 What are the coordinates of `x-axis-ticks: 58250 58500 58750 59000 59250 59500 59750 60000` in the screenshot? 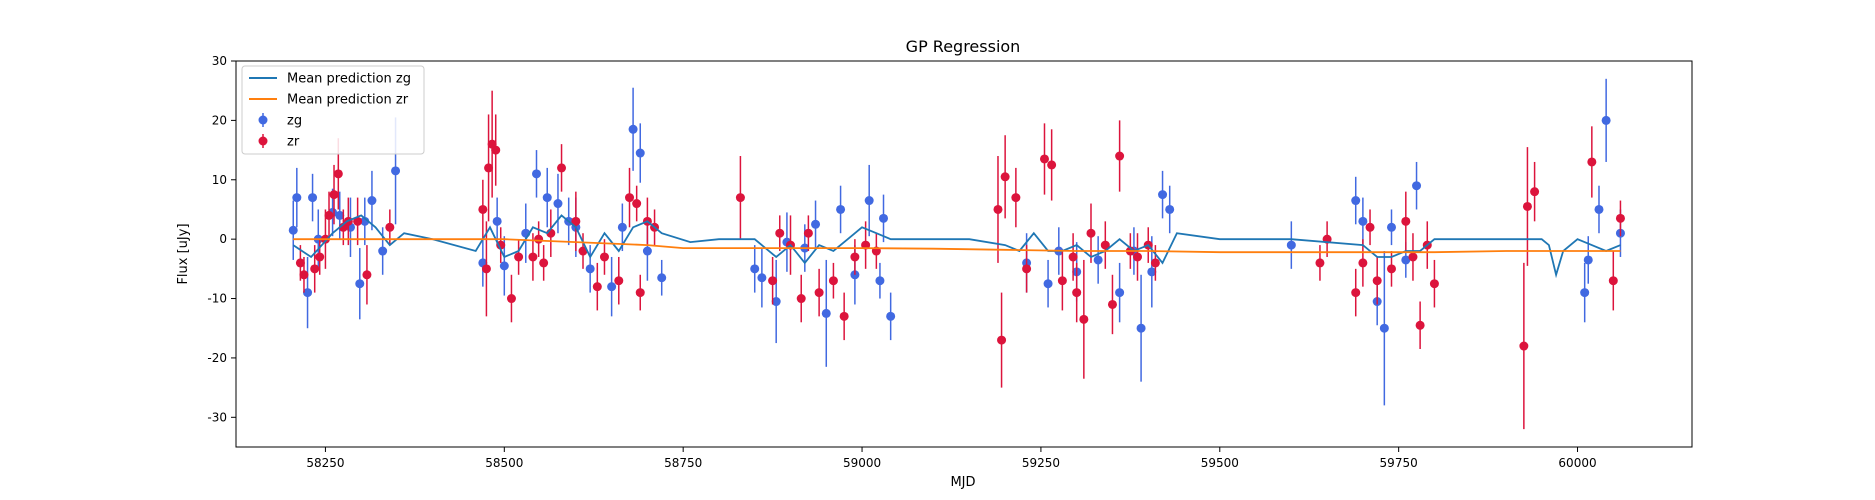 It's located at (951, 458).